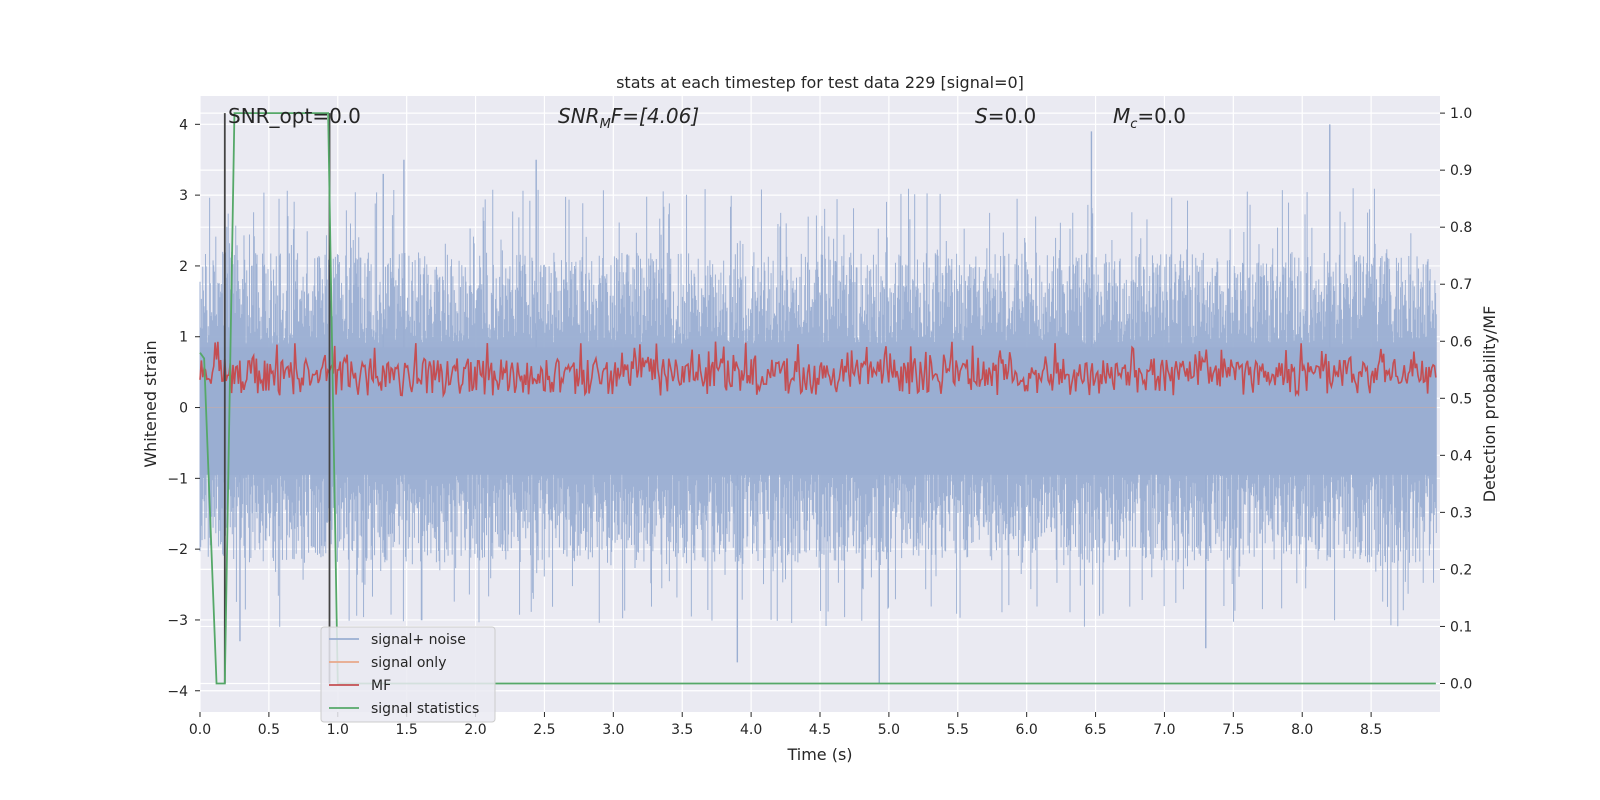  I want to click on y-right-tick-label: 0.3, so click(1461, 513).